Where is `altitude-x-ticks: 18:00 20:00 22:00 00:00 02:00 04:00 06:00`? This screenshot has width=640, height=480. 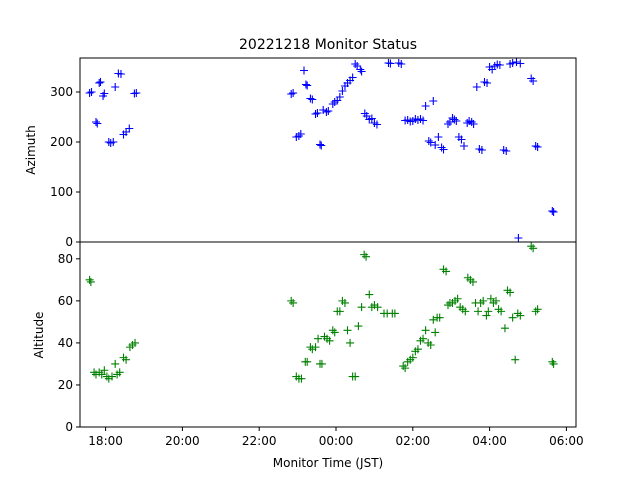
altitude-x-ticks: 18:00 20:00 22:00 00:00 02:00 04:00 06:00 is located at coordinates (336, 437).